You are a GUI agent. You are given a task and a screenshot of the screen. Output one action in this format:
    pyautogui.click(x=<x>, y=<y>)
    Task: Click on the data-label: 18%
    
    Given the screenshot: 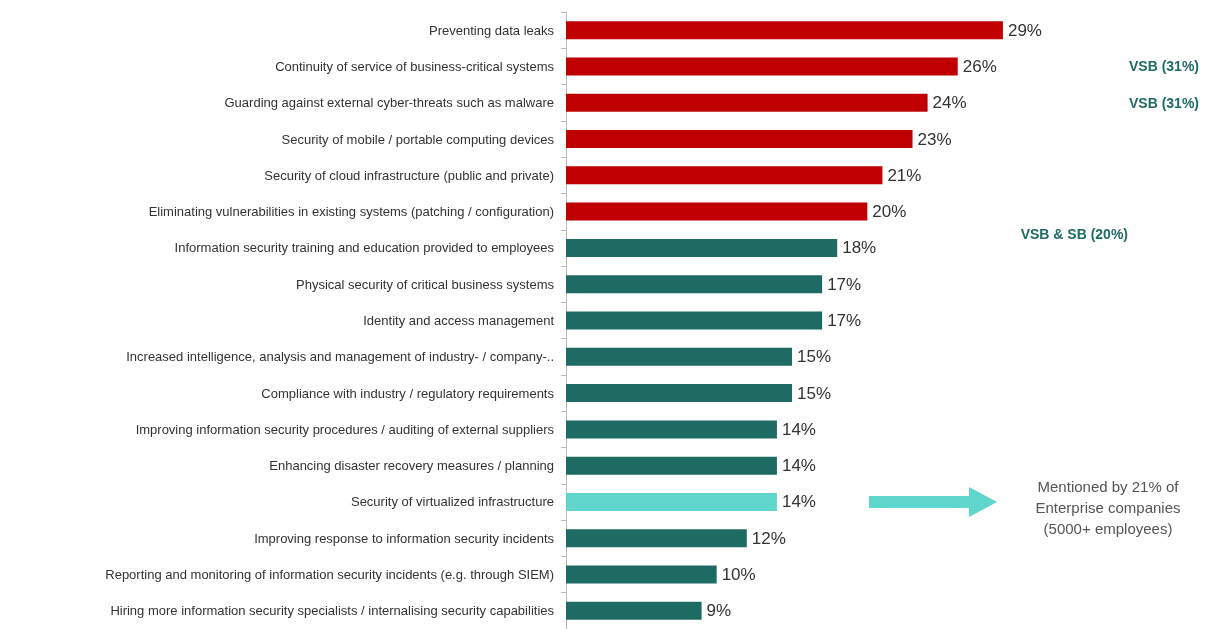 What is the action you would take?
    pyautogui.click(x=859, y=248)
    